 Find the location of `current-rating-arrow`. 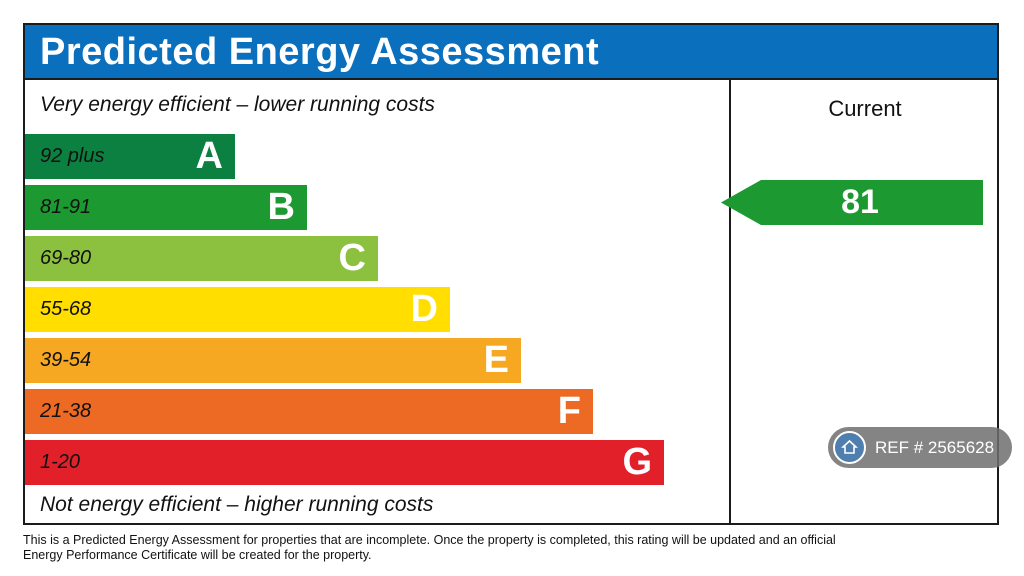

current-rating-arrow is located at coordinates (852, 202).